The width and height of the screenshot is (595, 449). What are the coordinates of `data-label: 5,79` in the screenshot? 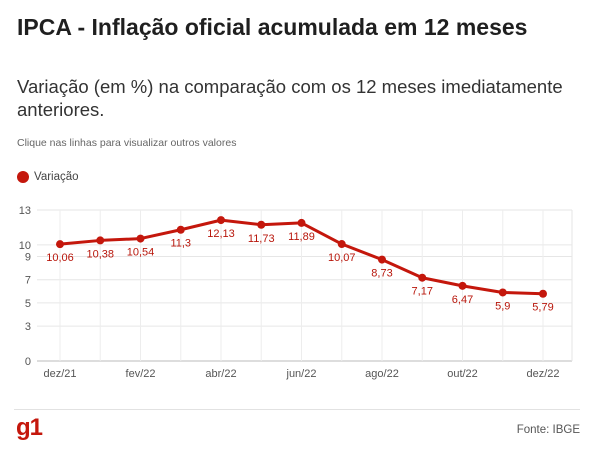 It's located at (542, 308).